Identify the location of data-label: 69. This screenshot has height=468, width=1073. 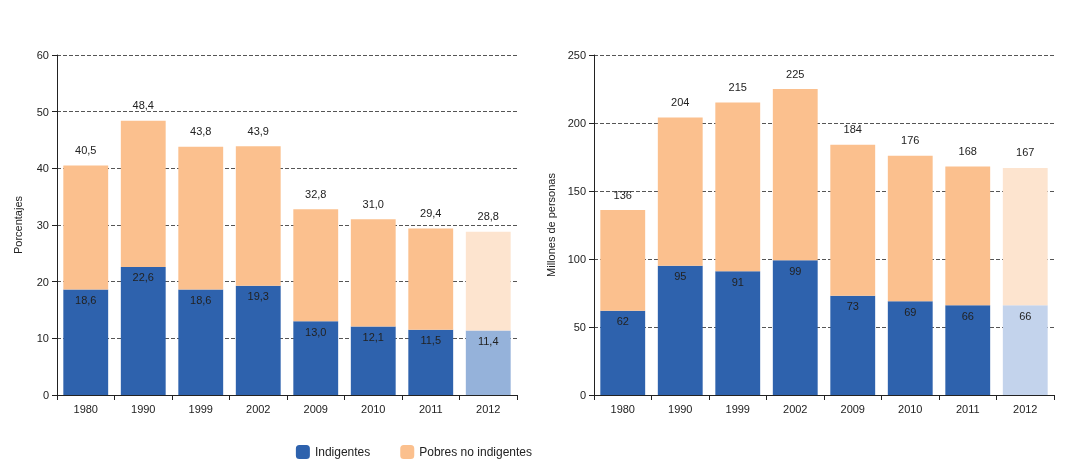
(909, 311).